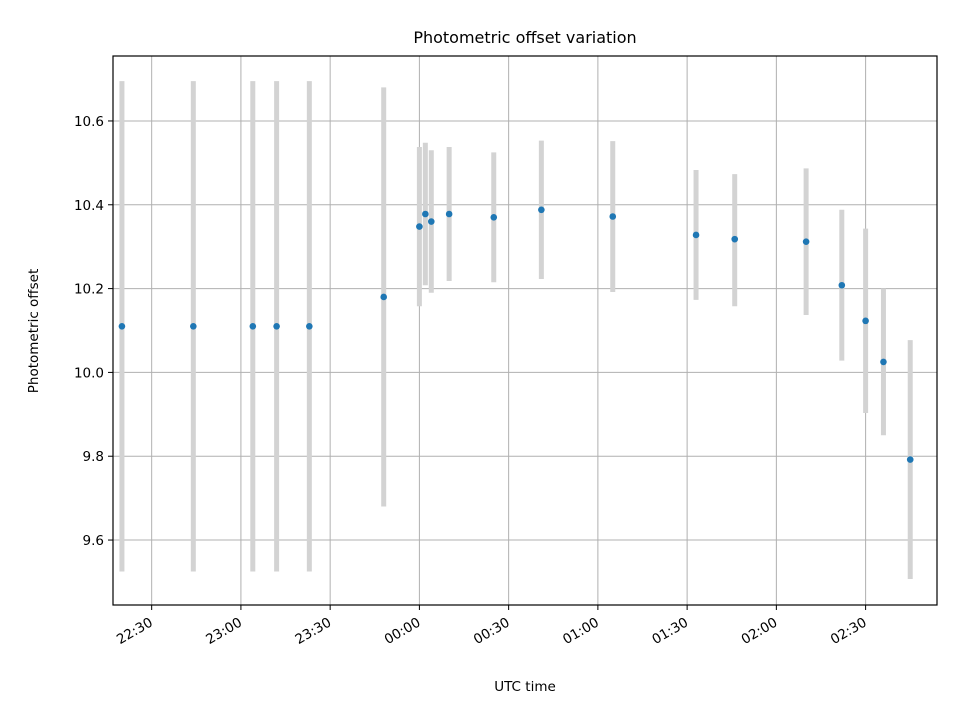 This screenshot has width=960, height=720. What do you see at coordinates (93, 331) in the screenshot?
I see `y-axis-ticks: 9.6 9.8 10.0 10.2 10.4 10.6` at bounding box center [93, 331].